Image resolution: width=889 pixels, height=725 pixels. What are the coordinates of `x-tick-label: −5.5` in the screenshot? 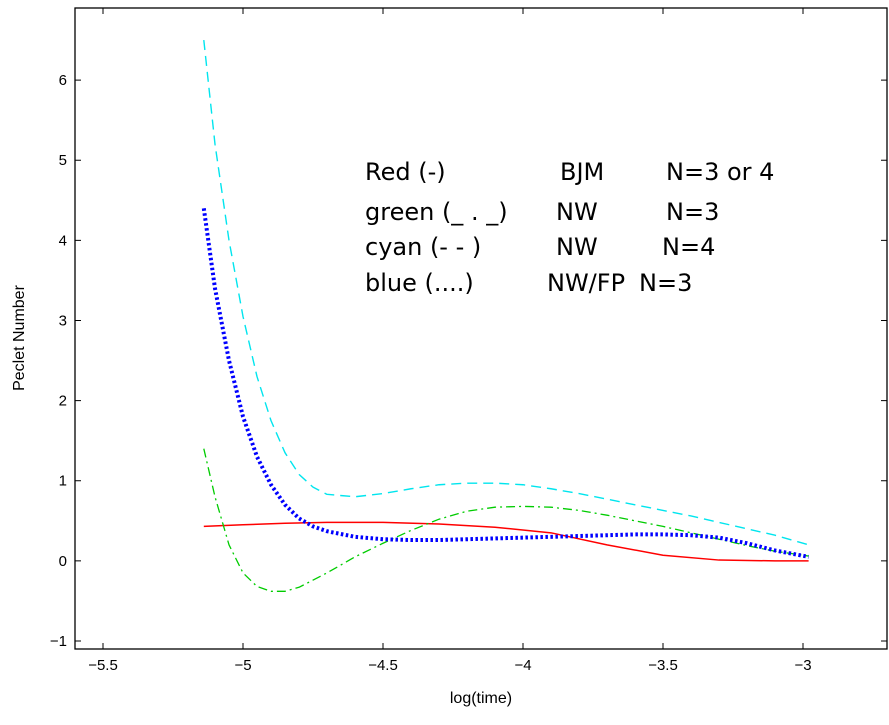 It's located at (103, 665).